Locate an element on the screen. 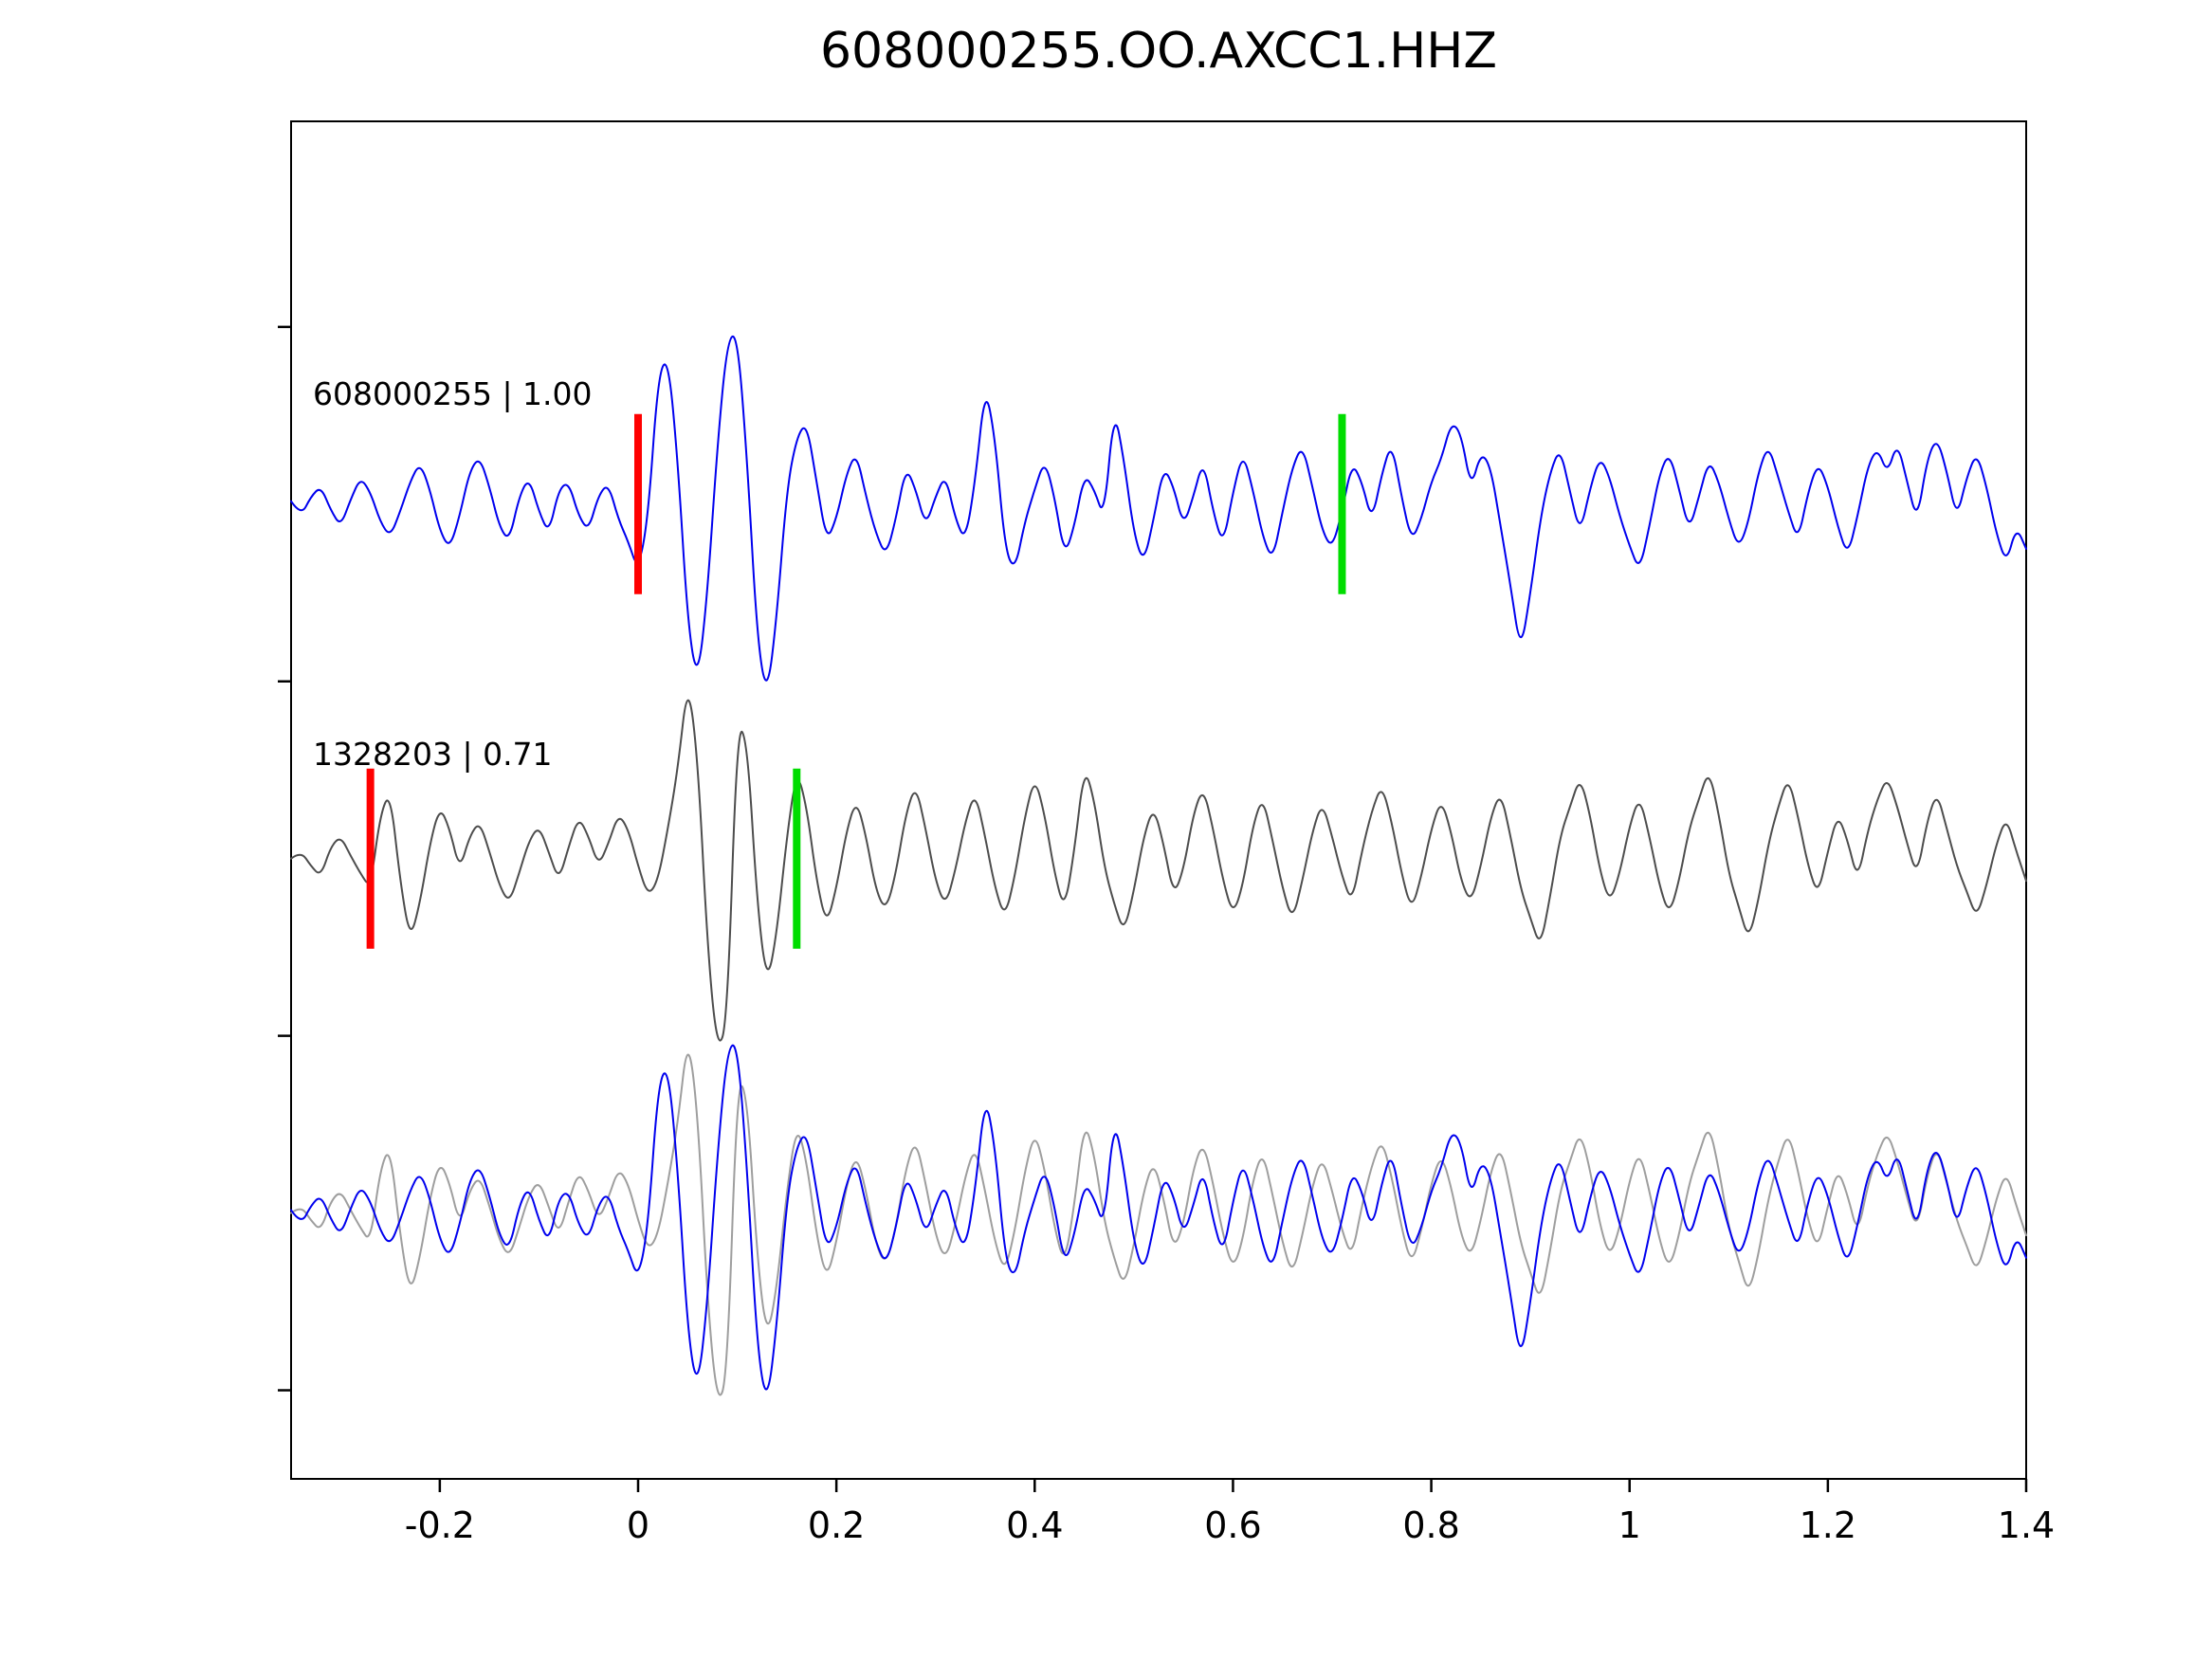  x-tick-label: 0.8 is located at coordinates (1430, 1525).